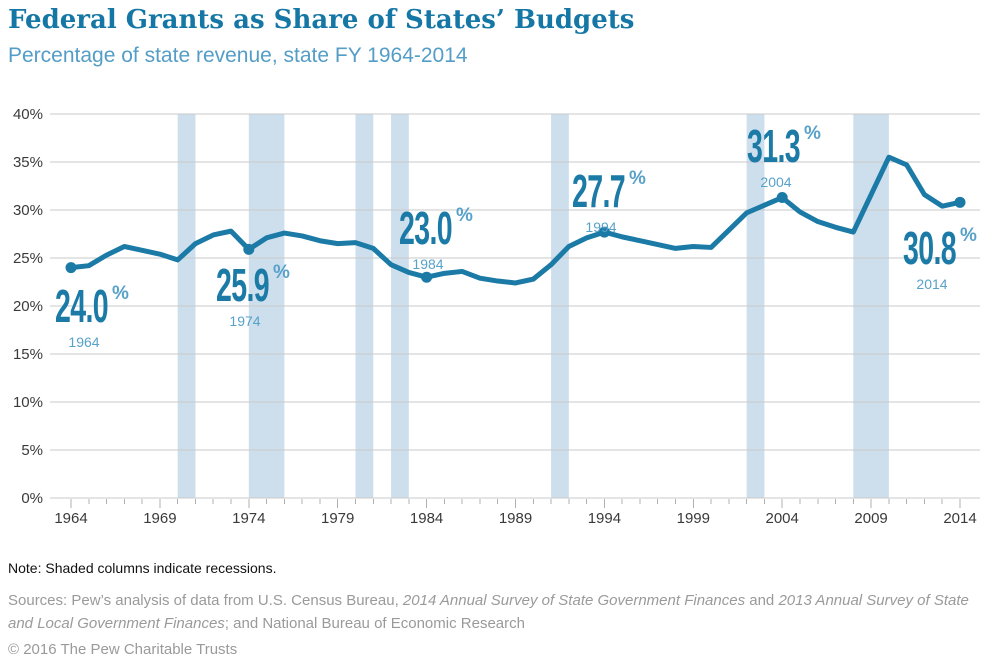 Image resolution: width=990 pixels, height=667 pixels. I want to click on y-axis-label: 20%, so click(28, 306).